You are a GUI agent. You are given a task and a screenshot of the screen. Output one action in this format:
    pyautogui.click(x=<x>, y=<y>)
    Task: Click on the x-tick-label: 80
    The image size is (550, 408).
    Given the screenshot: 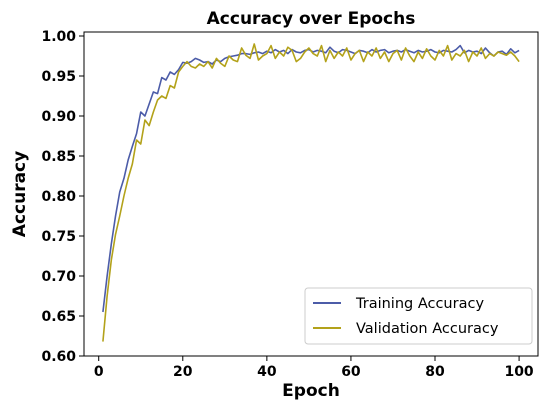 What is the action you would take?
    pyautogui.click(x=435, y=372)
    